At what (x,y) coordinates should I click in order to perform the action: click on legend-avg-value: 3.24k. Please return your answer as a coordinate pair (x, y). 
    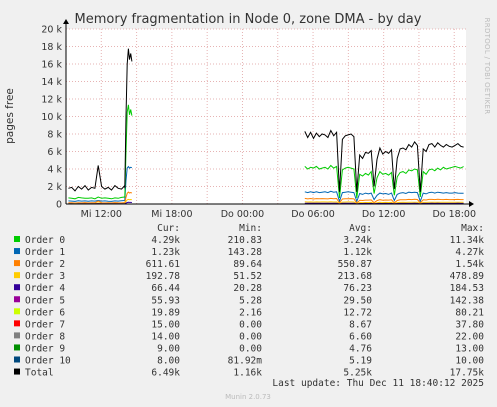
    Looking at the image, I should click on (357, 240).